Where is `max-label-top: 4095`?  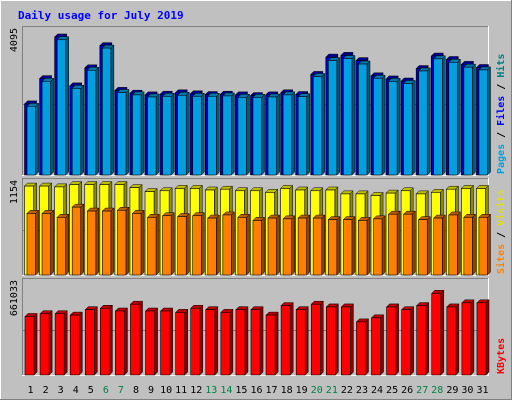 max-label-top: 4095 is located at coordinates (14, 40).